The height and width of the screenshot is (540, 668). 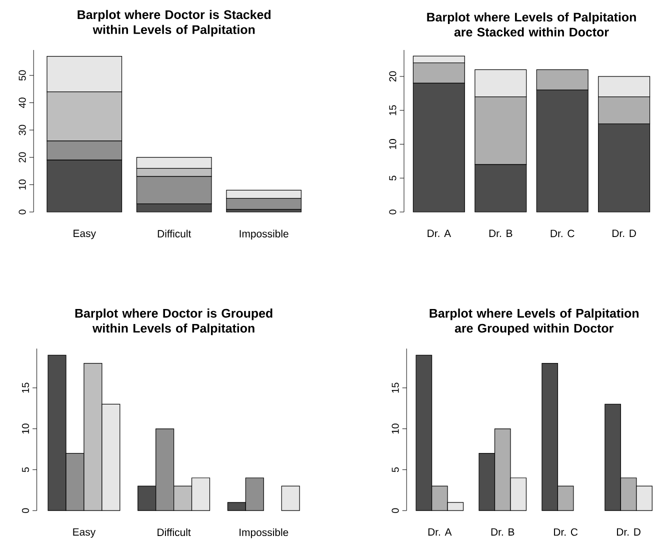 I want to click on chart-title: Barplot where Levels of Palpitation are Grouped within Doctor, so click(x=534, y=322).